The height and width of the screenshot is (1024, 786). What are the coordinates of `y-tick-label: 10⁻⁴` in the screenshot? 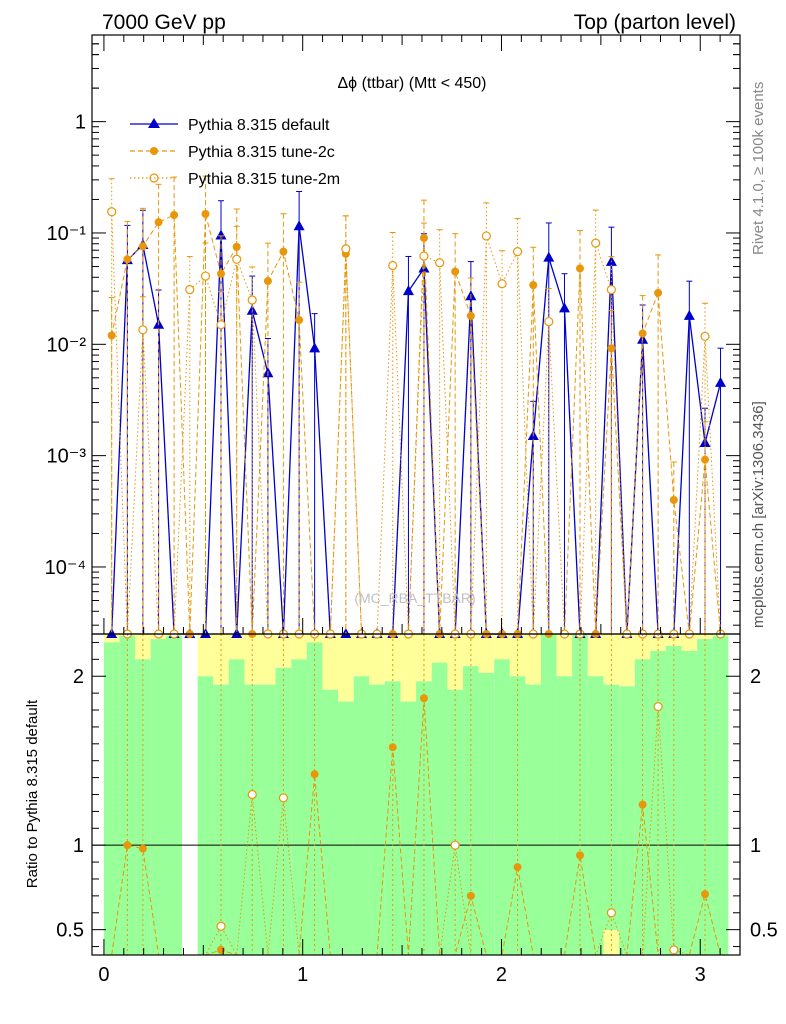 It's located at (65, 568).